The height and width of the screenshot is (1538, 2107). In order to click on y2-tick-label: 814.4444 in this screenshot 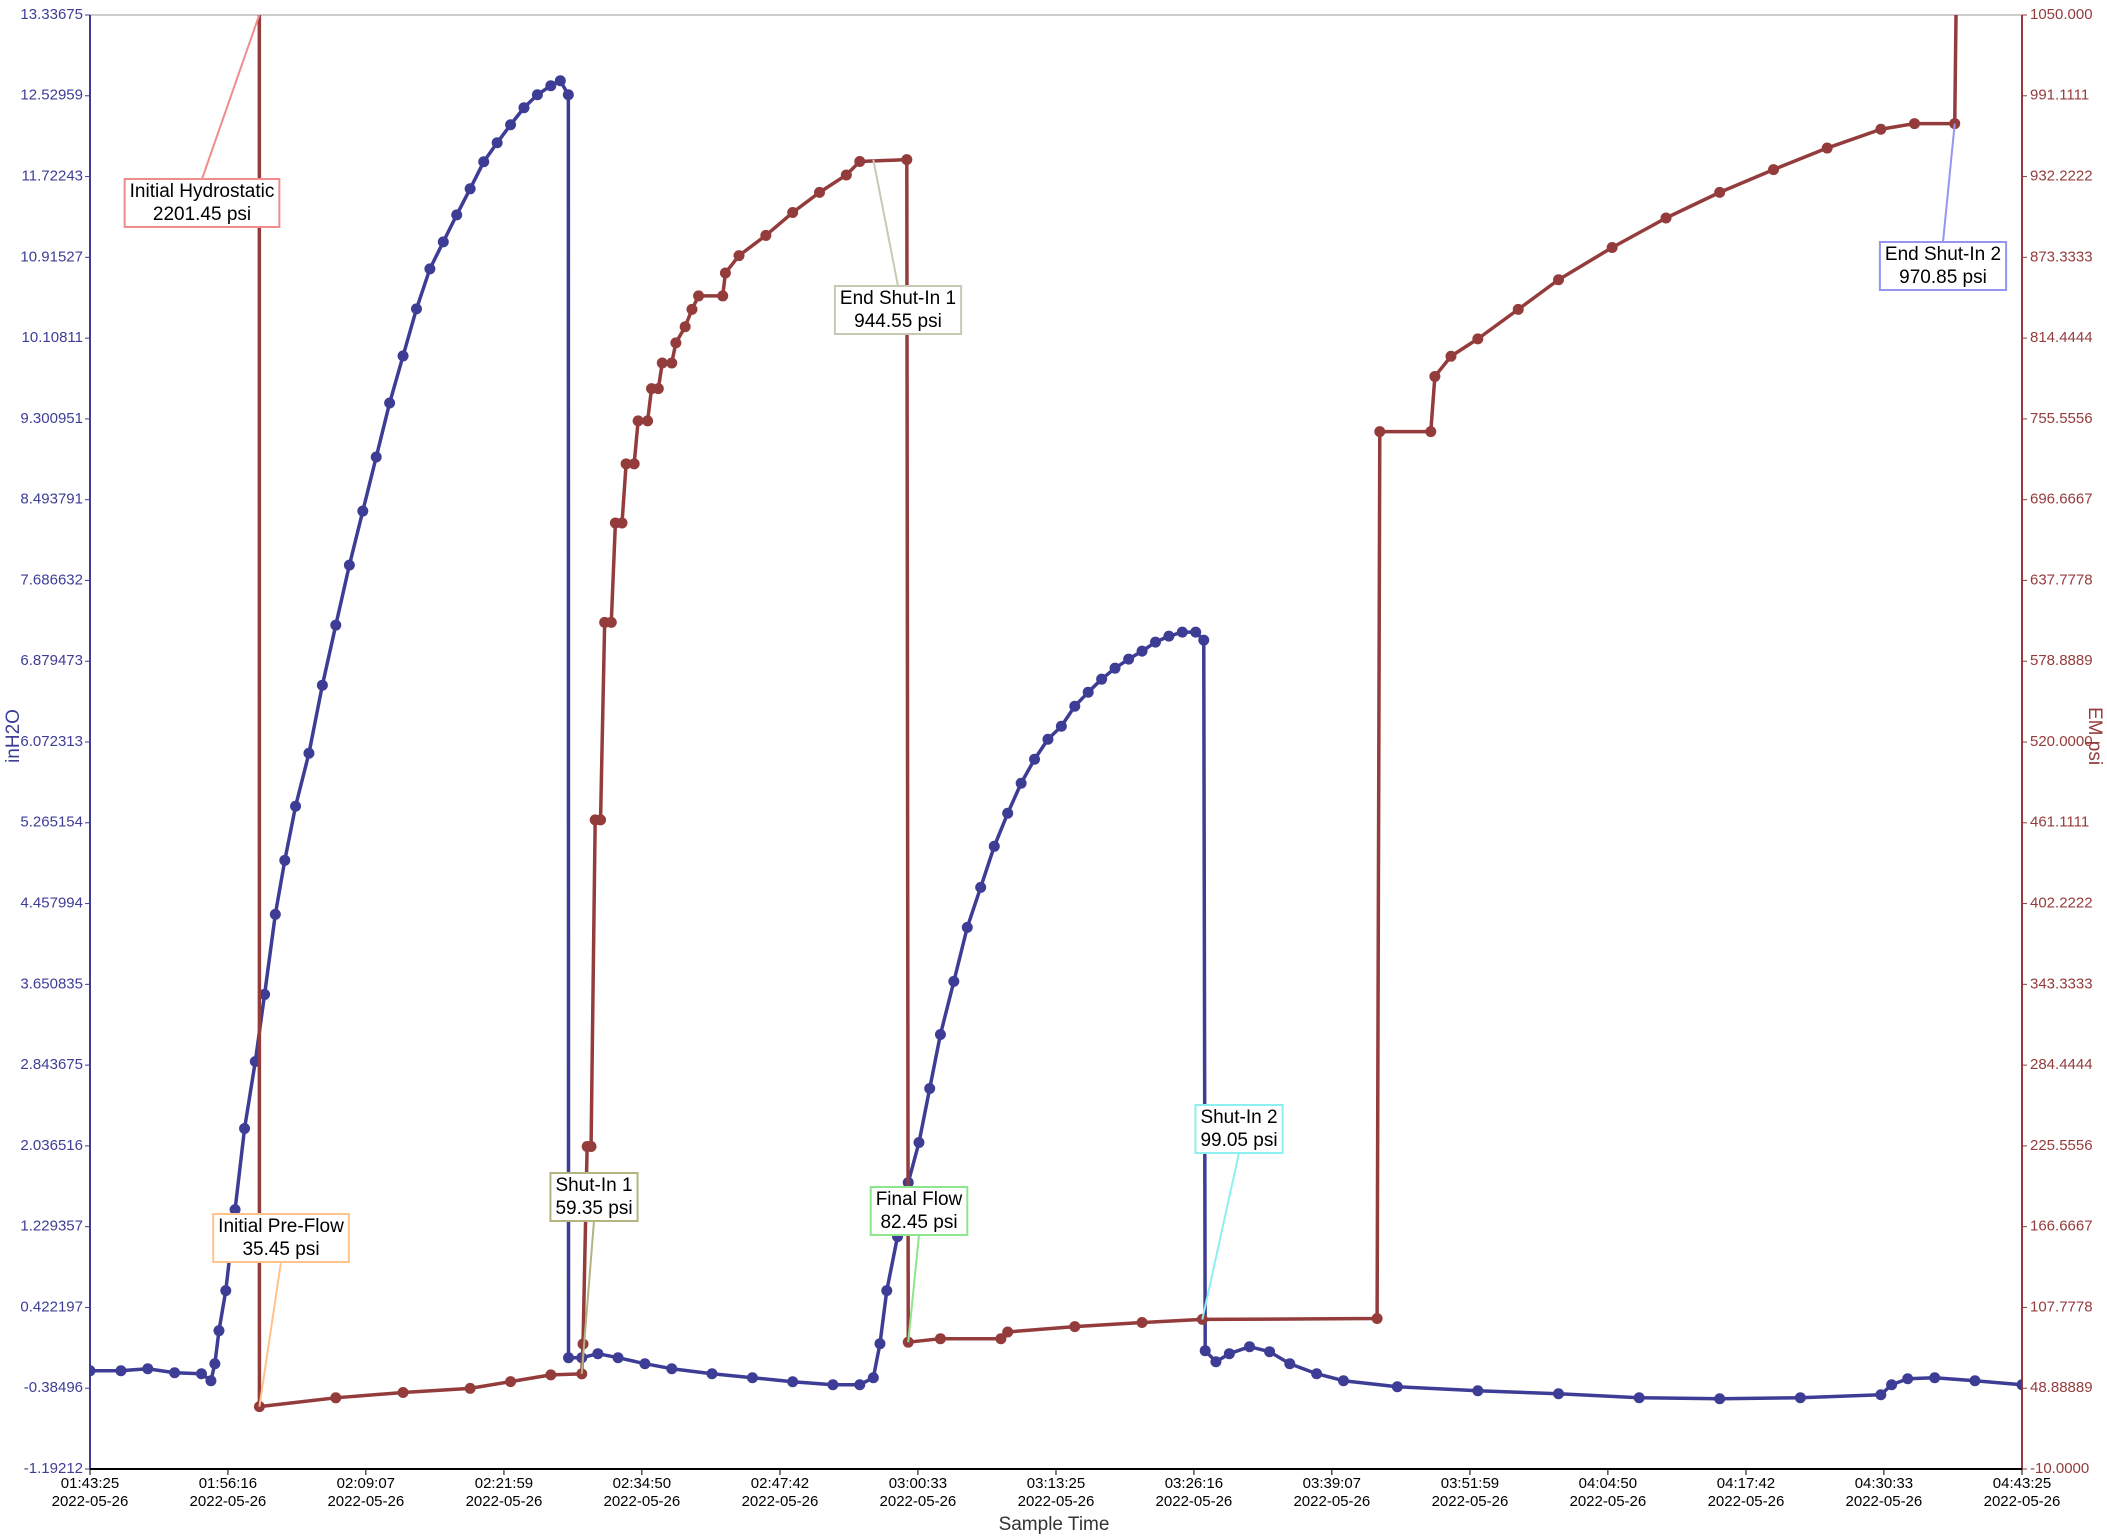, I will do `click(2061, 337)`.